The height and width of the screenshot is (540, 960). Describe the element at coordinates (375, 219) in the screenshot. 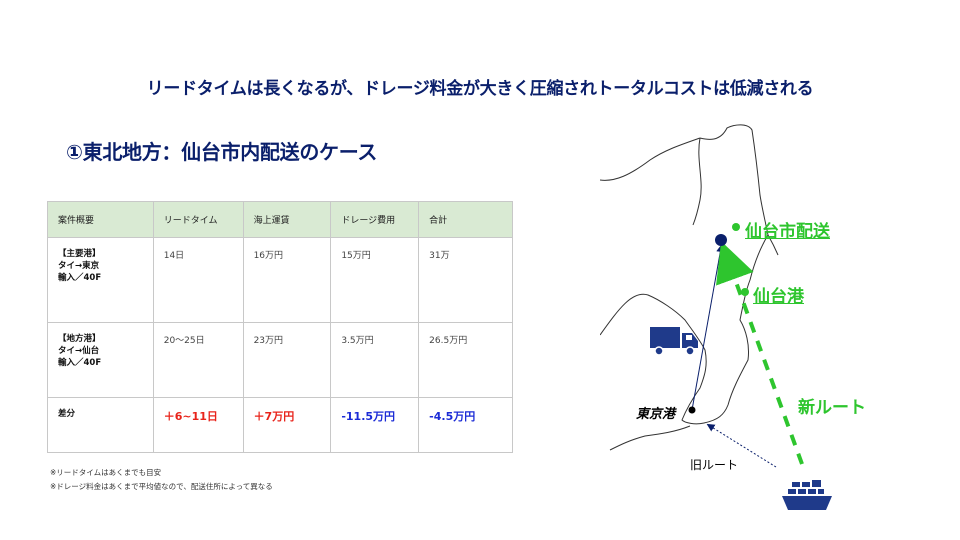

I see `header-drayage: ドレージ費用` at that location.